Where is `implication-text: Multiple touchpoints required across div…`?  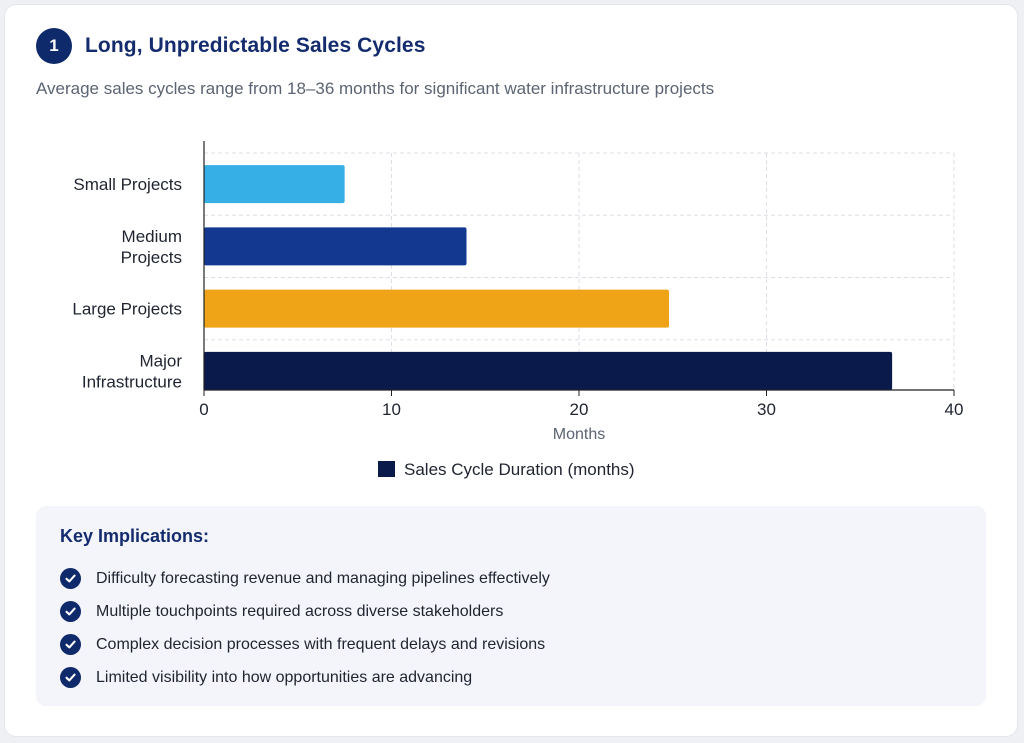
implication-text: Multiple touchpoints required across div… is located at coordinates (300, 611).